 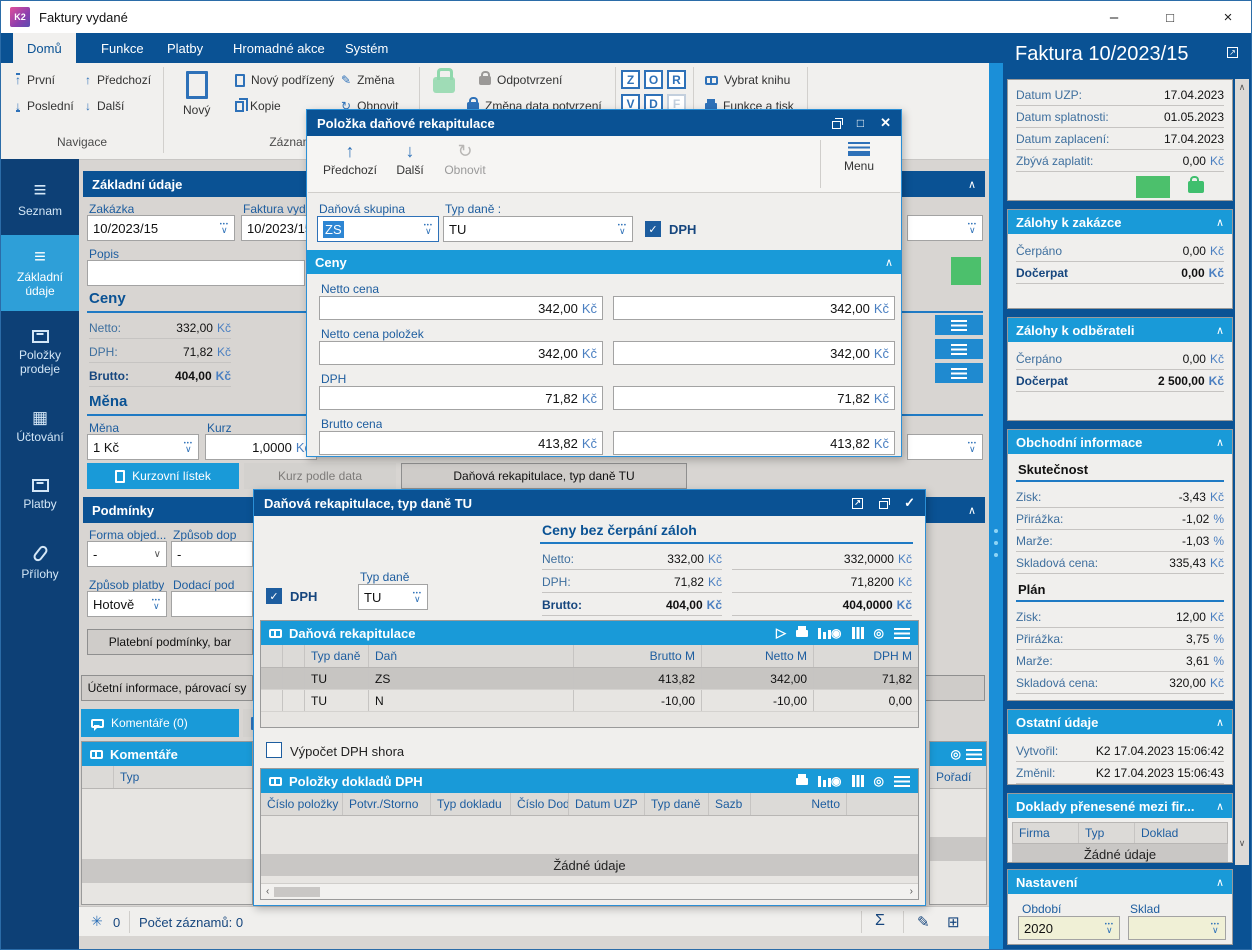 What do you see at coordinates (1160, 833) in the screenshot?
I see `column-doklad: Doklad` at bounding box center [1160, 833].